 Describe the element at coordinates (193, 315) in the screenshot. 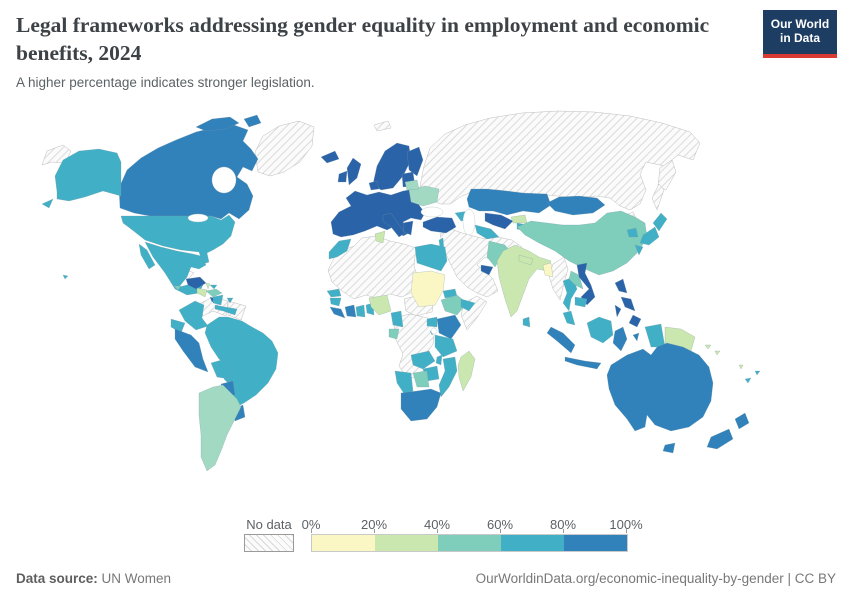

I see `country-colombia` at that location.